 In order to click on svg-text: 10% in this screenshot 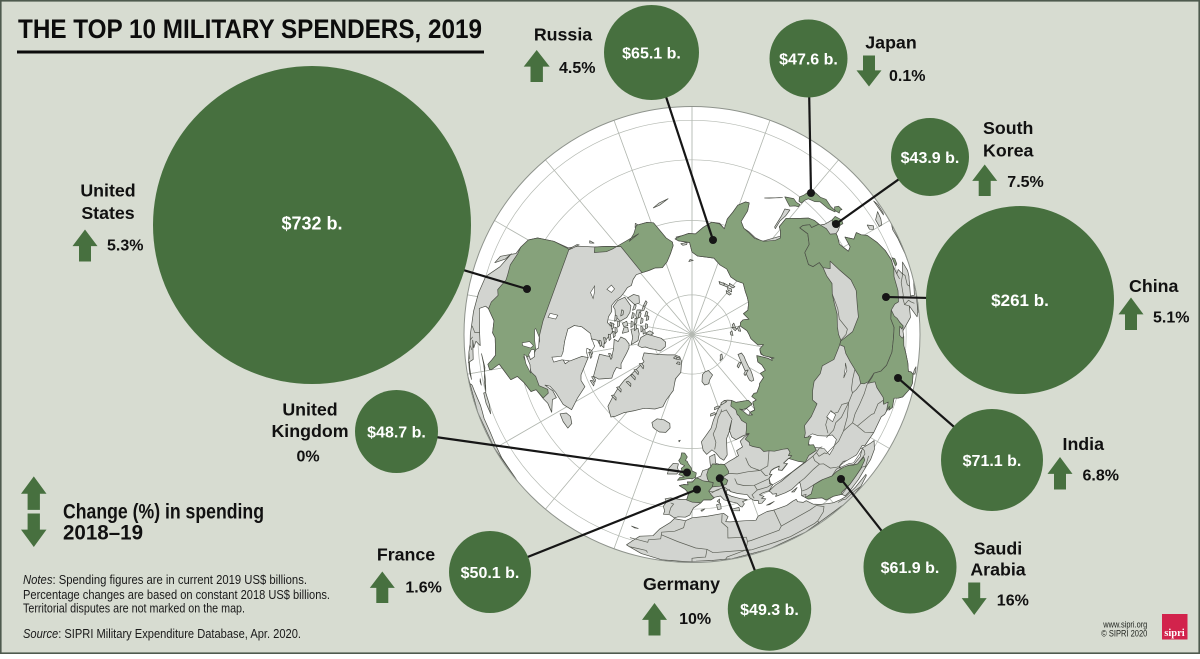, I will do `click(695, 619)`.